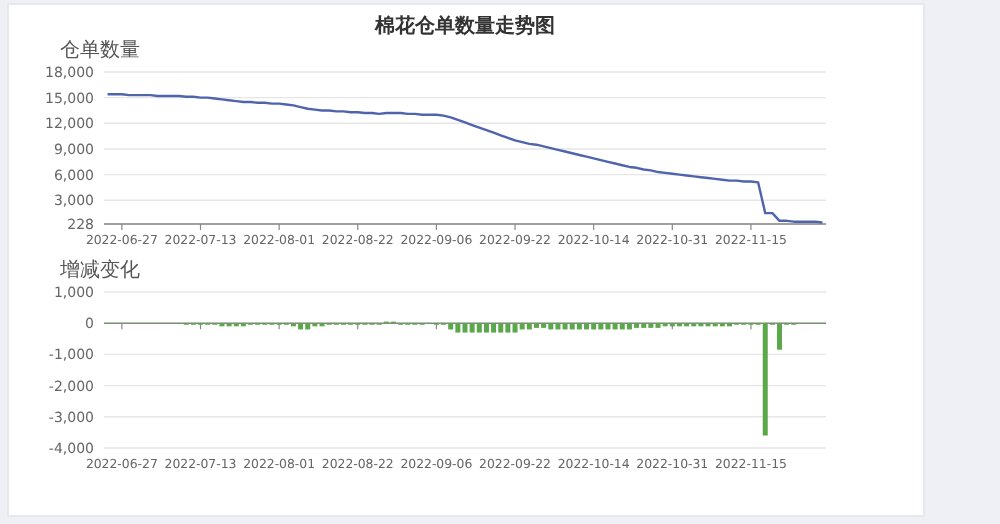 The image size is (1000, 524). I want to click on y-axis-title: 增减变化, so click(99, 270).